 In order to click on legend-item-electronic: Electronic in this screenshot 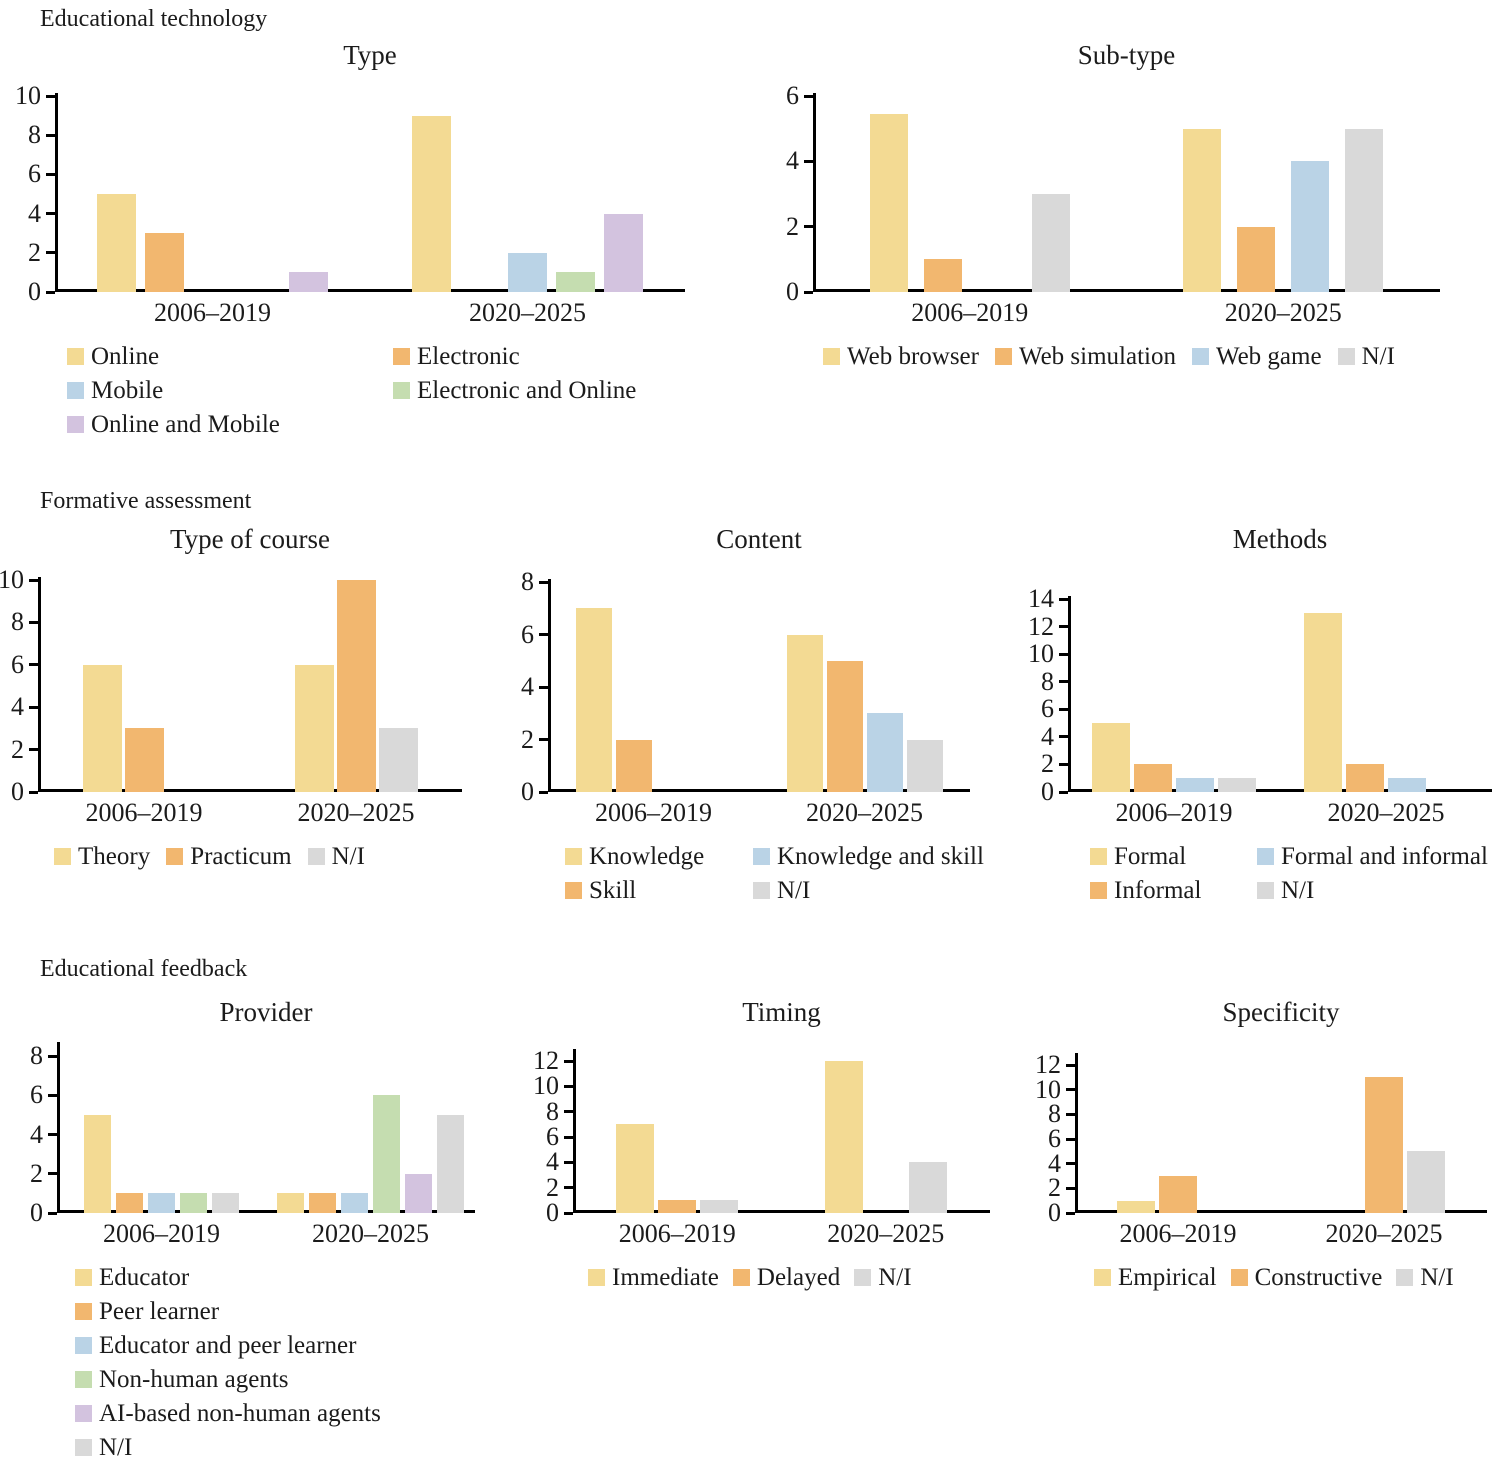, I will do `click(553, 356)`.